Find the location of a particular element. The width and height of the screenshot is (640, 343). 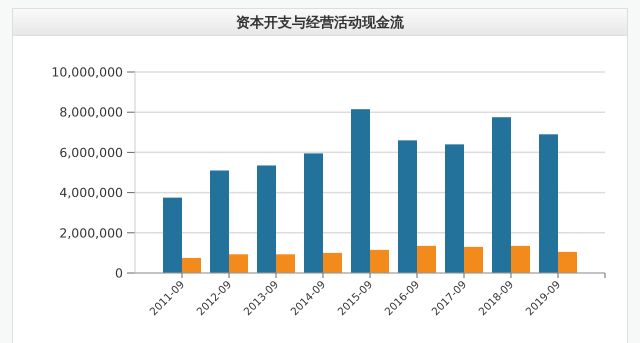

y-tick-label: 4,000,000 is located at coordinates (91, 192).